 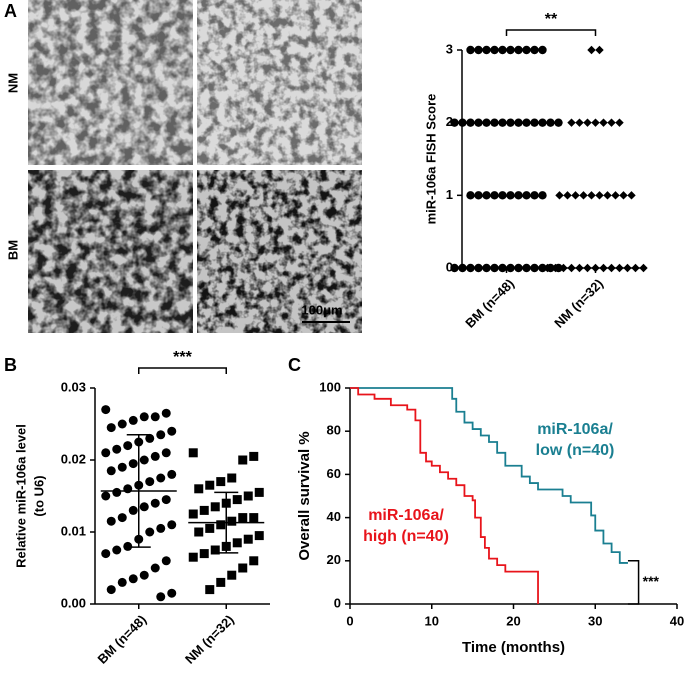 What do you see at coordinates (38, 495) in the screenshot?
I see `y-axis-label: (to U6)` at bounding box center [38, 495].